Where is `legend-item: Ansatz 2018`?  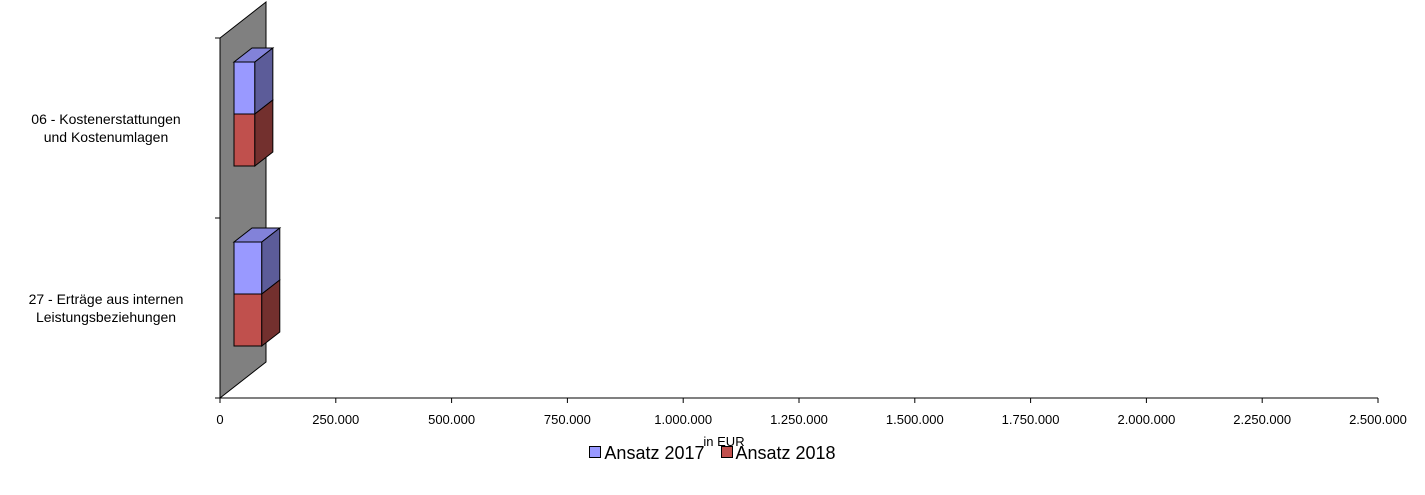 legend-item: Ansatz 2018 is located at coordinates (778, 453).